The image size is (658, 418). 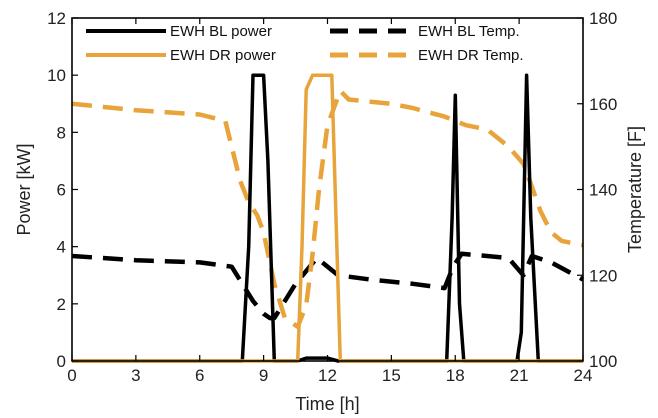 What do you see at coordinates (61, 132) in the screenshot?
I see `y-left-tick-label: 8` at bounding box center [61, 132].